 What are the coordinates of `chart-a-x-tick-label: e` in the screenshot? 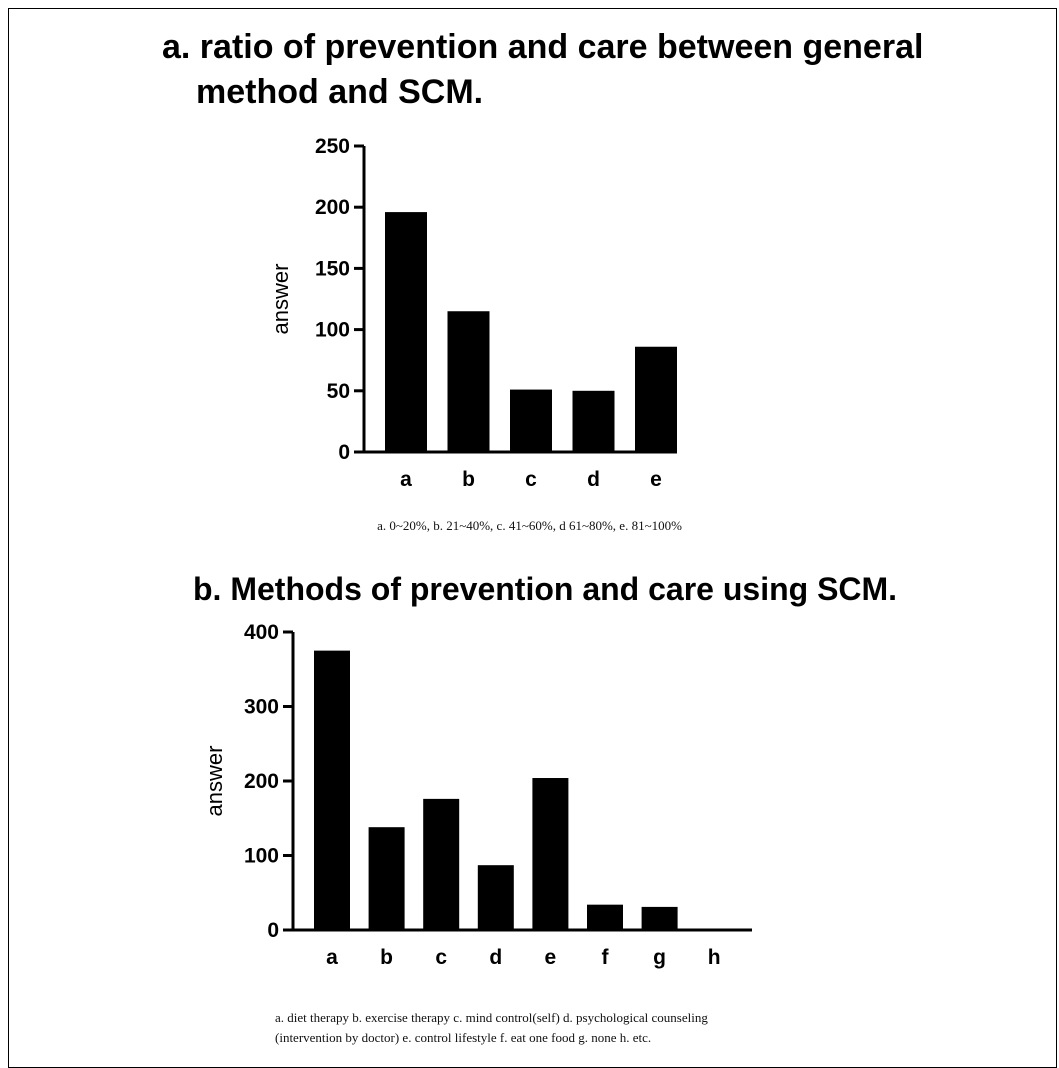 It's located at (656, 479).